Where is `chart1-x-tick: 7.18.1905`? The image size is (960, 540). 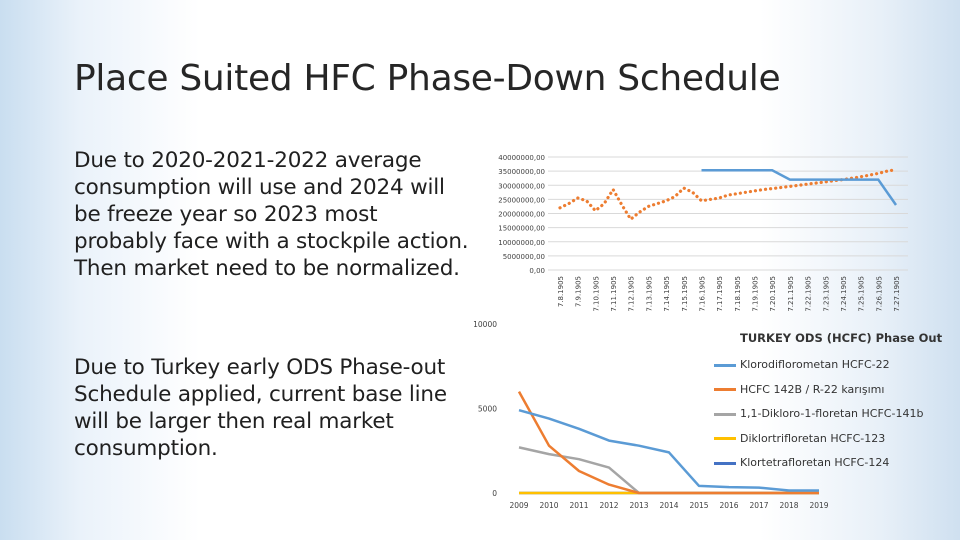 chart1-x-tick: 7.18.1905 is located at coordinates (738, 294).